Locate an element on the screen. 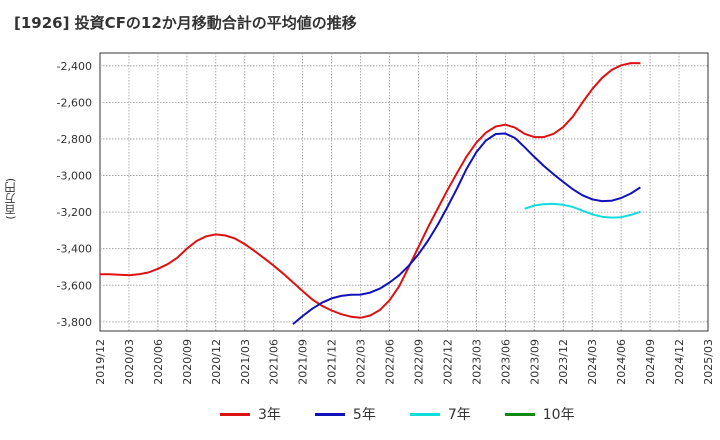  legend-label: 3年 is located at coordinates (269, 415).